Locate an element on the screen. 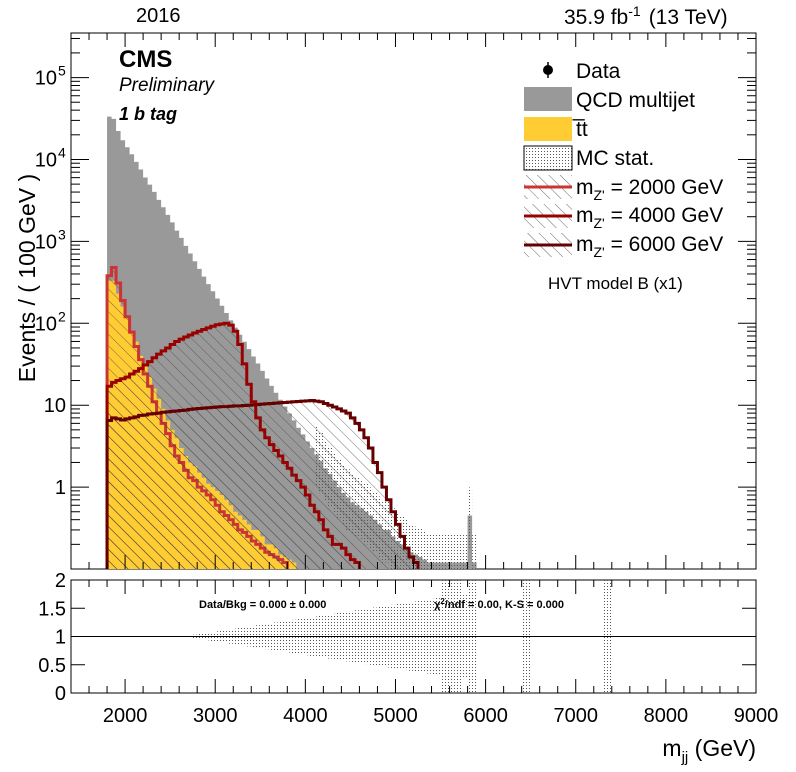 The width and height of the screenshot is (796, 772). ratio-y-tick-label: 1 is located at coordinates (60, 638).